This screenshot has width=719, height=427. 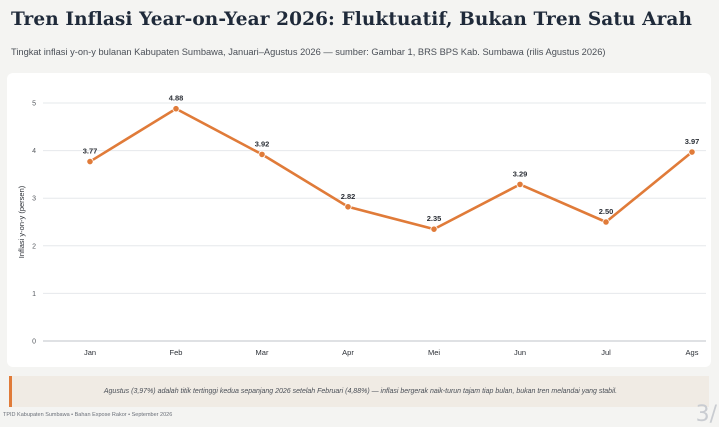 What do you see at coordinates (21, 221) in the screenshot?
I see `y-axis-label: Inflasi y-on-y (persen)` at bounding box center [21, 221].